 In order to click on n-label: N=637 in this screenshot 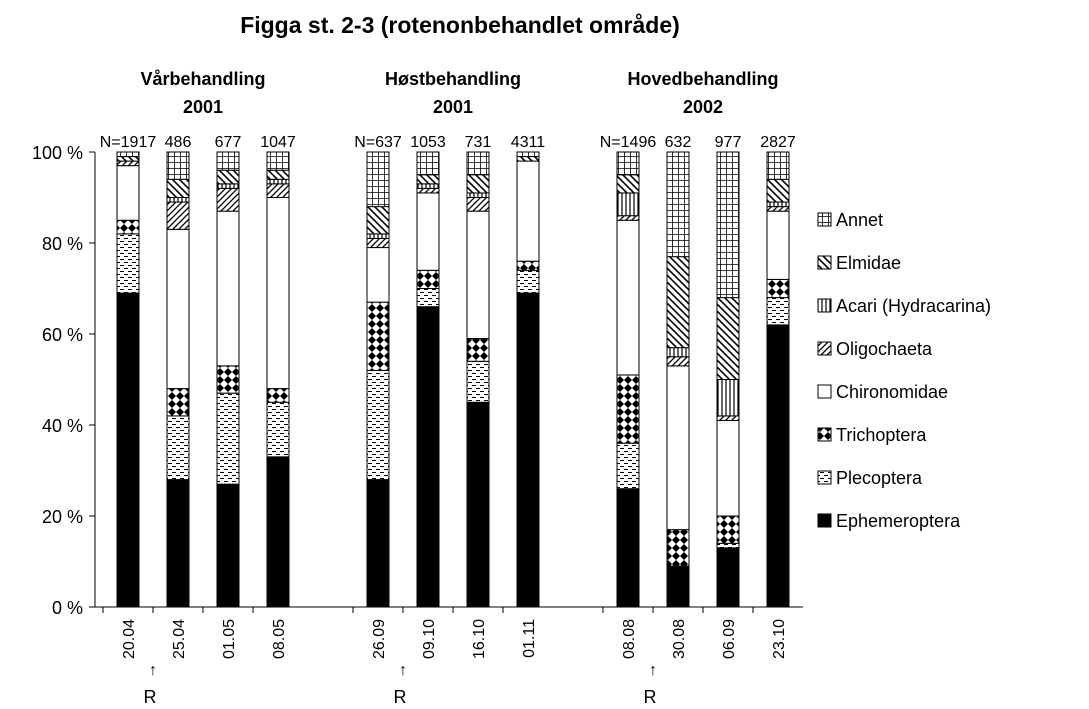, I will do `click(378, 142)`.